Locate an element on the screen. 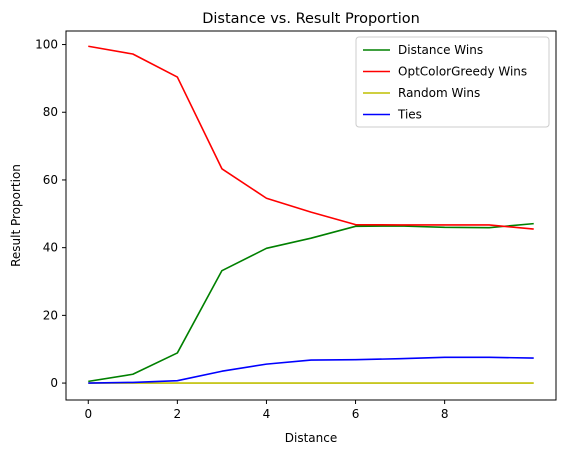 Image resolution: width=575 pixels, height=455 pixels. y-tick-label: 80 is located at coordinates (50, 112).